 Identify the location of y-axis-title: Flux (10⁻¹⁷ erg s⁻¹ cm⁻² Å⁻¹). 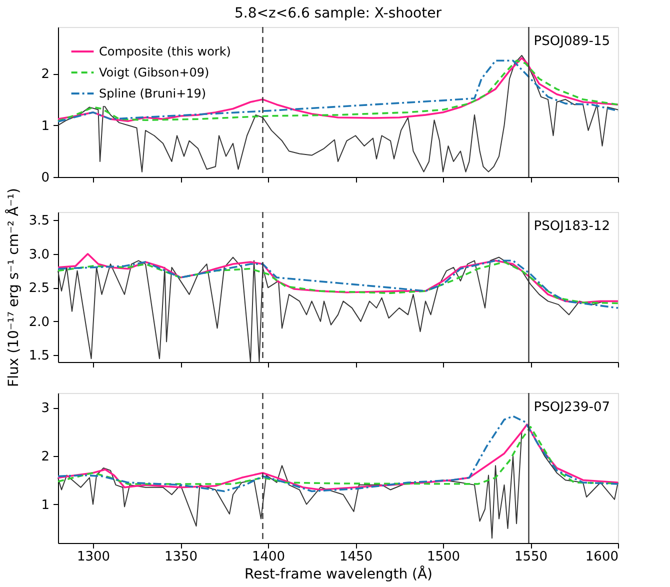
(13, 287).